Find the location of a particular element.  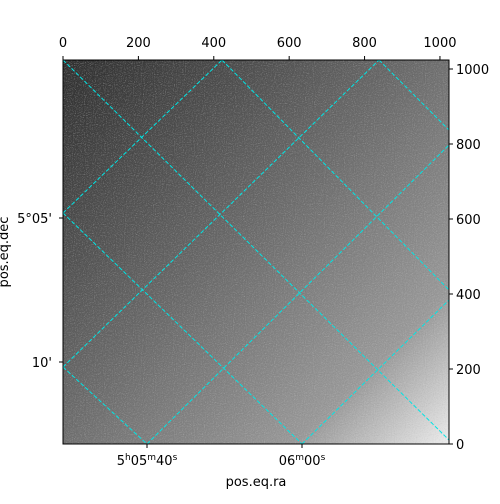

x-tick-label: 800 is located at coordinates (364, 43).